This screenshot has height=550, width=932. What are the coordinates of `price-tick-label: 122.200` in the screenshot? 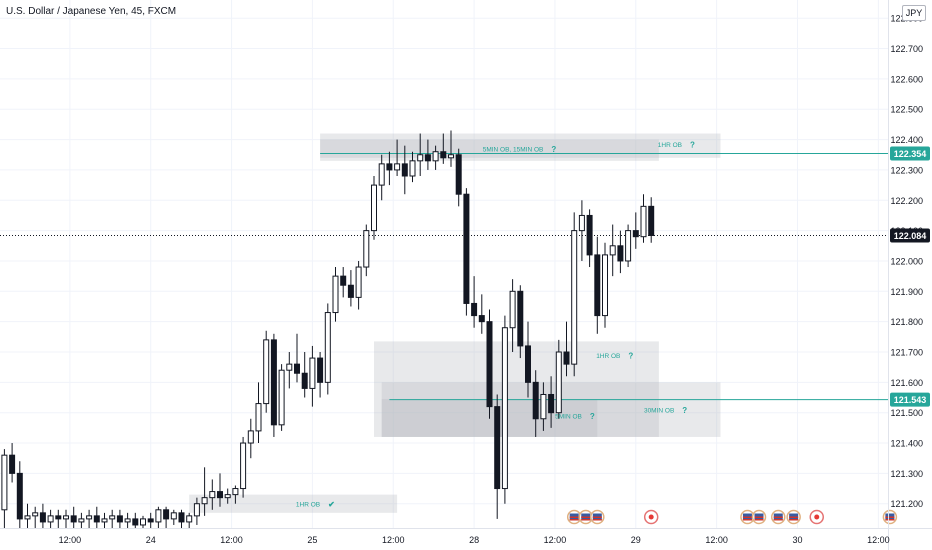 It's located at (906, 201).